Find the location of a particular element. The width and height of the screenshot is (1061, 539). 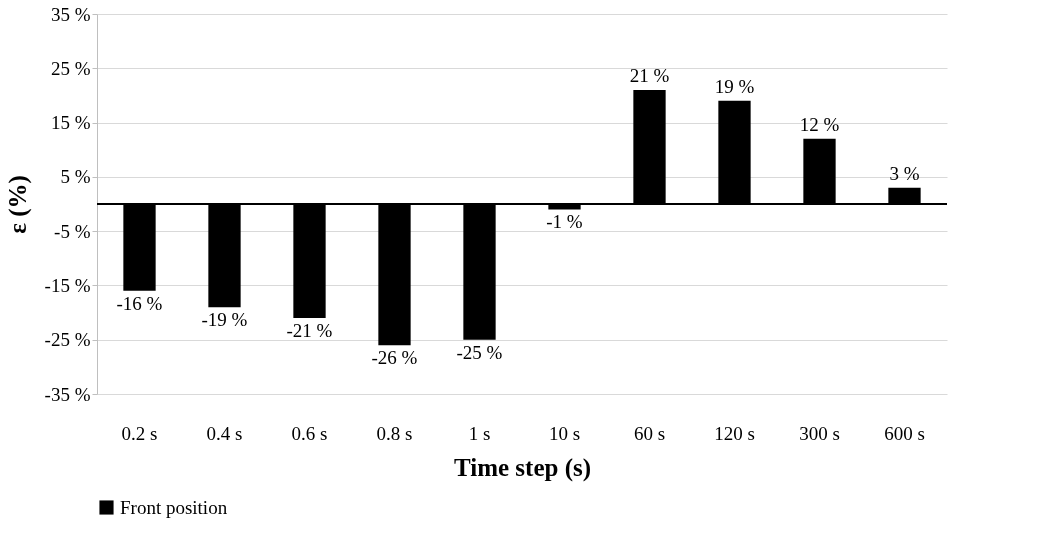

y-tick-label: -5 % is located at coordinates (72, 231).